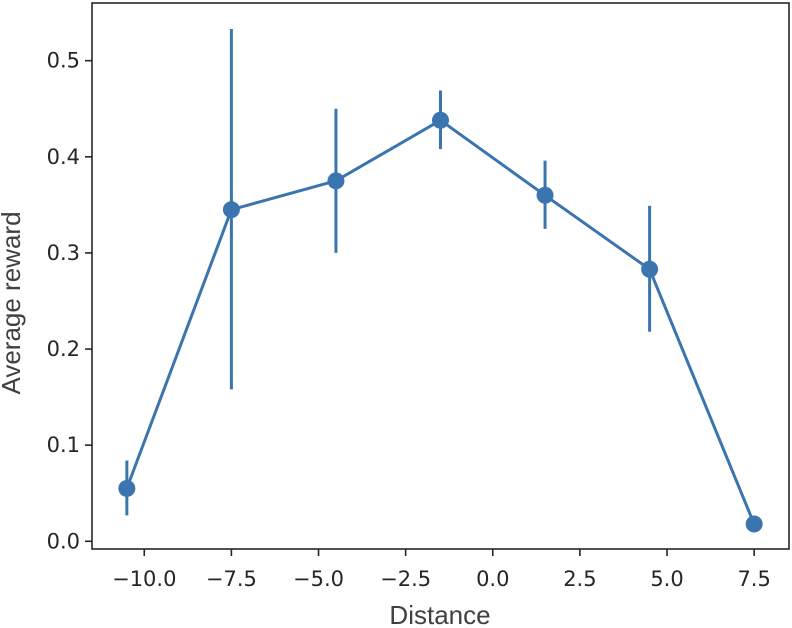 Image resolution: width=792 pixels, height=628 pixels. Describe the element at coordinates (318, 579) in the screenshot. I see `x-tick-label: −5.0` at that location.